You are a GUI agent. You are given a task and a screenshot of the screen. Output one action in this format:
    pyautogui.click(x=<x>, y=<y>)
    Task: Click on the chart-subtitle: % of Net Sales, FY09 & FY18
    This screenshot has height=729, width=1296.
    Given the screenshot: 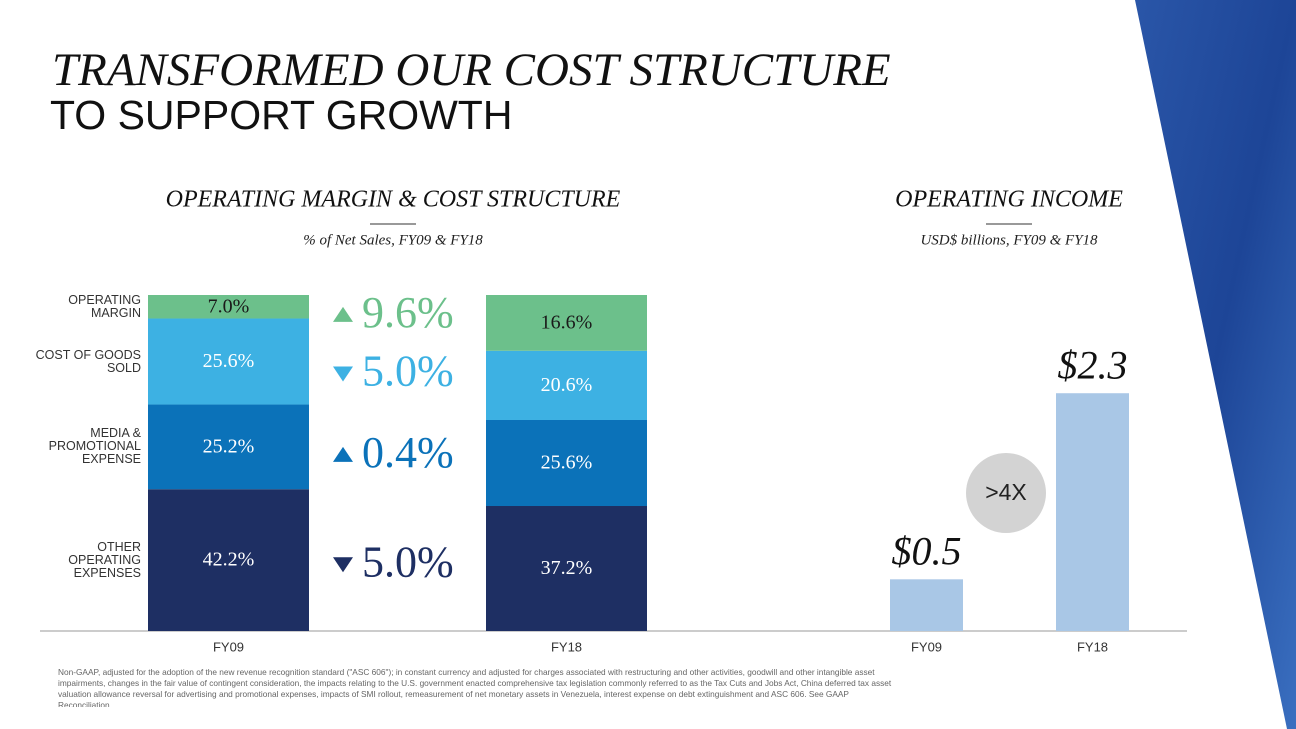 What is the action you would take?
    pyautogui.click(x=393, y=240)
    